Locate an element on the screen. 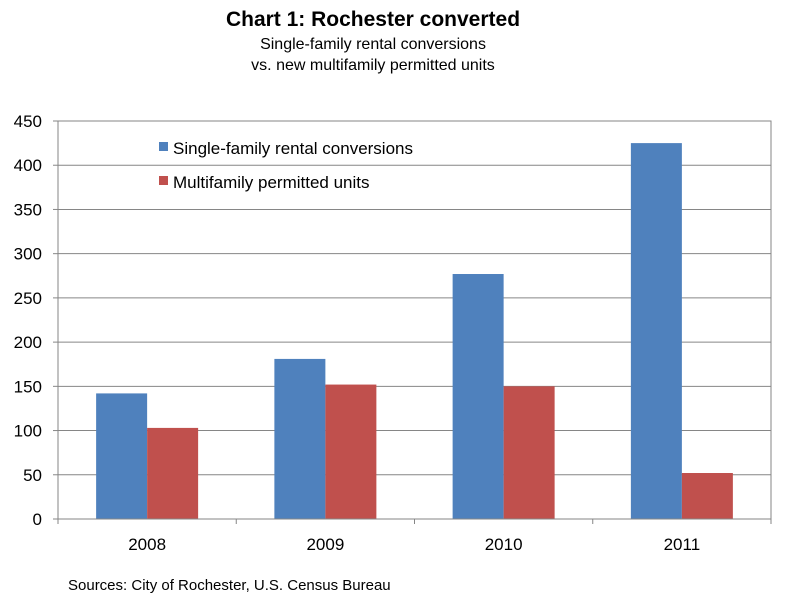 This screenshot has height=606, width=794. y-tick-label: 350 is located at coordinates (28, 209).